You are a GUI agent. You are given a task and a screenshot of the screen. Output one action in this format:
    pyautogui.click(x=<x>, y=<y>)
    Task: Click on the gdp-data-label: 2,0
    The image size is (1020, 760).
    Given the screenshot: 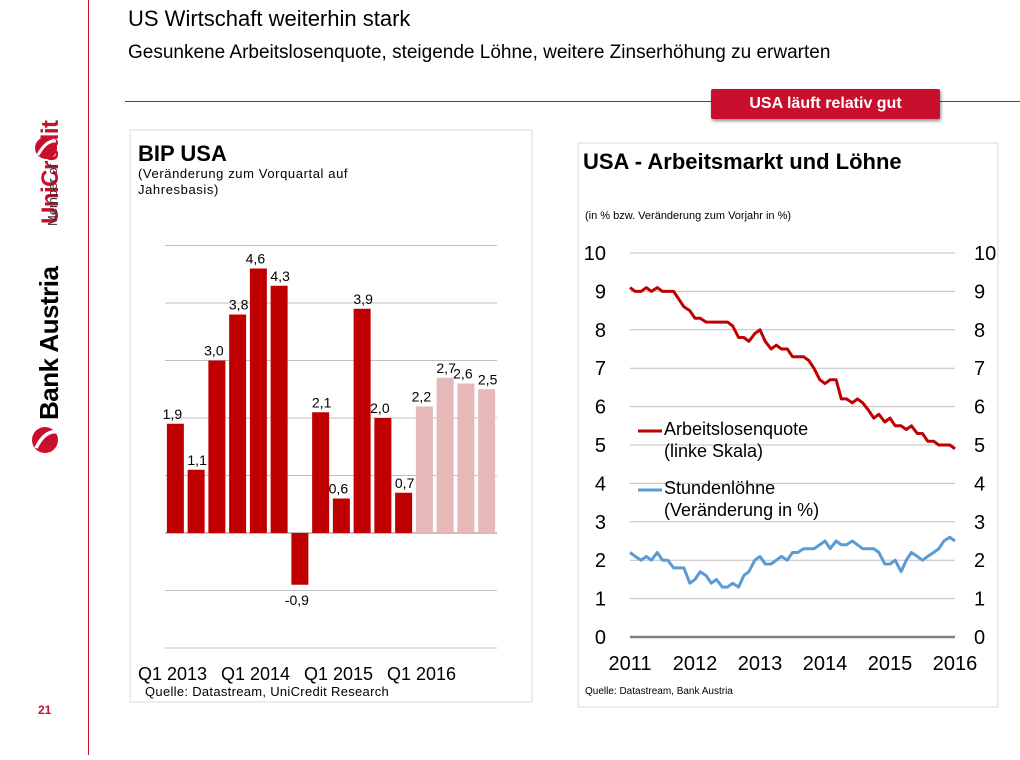 What is the action you would take?
    pyautogui.click(x=380, y=408)
    